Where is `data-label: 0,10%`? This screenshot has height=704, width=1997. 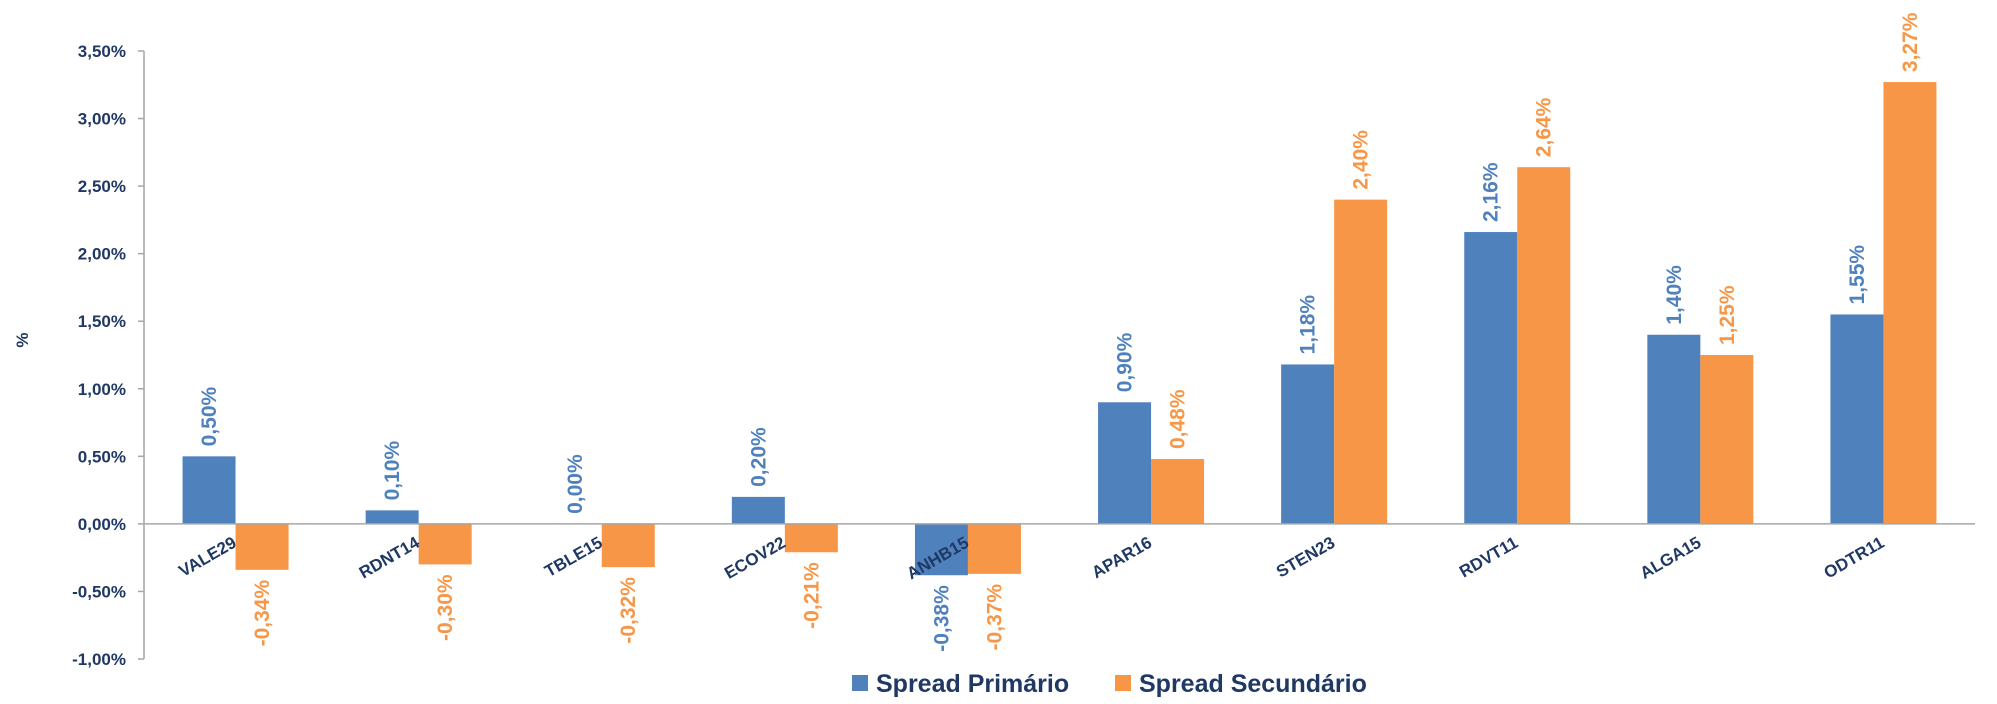 data-label: 0,10% is located at coordinates (392, 471).